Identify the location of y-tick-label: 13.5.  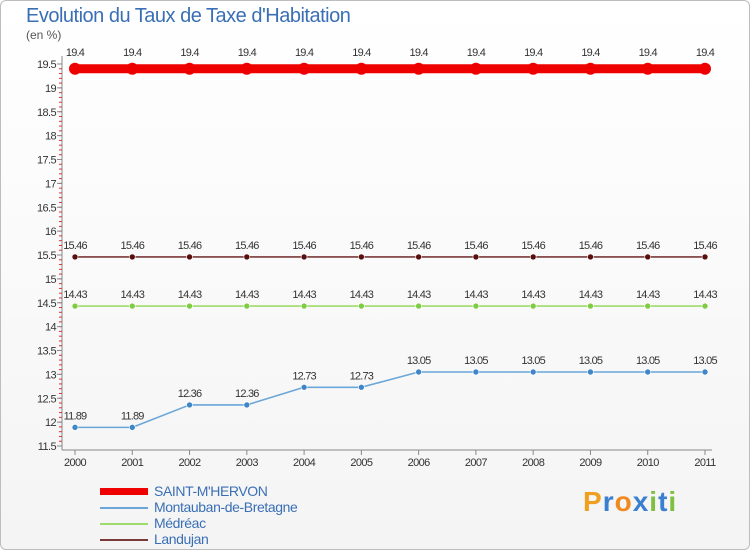
(46, 352).